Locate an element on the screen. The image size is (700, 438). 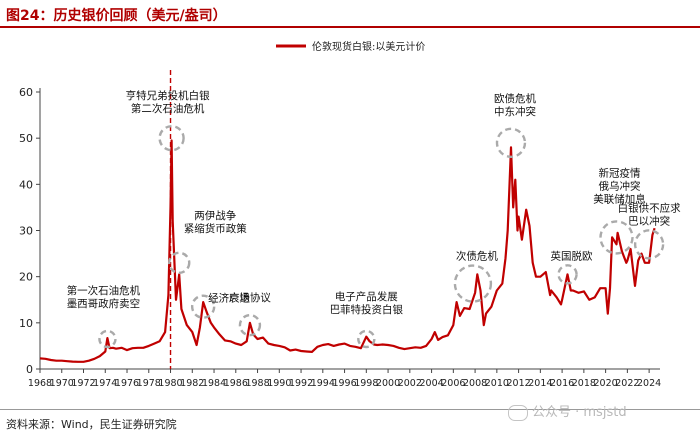
x-tick-label: 2014 is located at coordinates (540, 383).